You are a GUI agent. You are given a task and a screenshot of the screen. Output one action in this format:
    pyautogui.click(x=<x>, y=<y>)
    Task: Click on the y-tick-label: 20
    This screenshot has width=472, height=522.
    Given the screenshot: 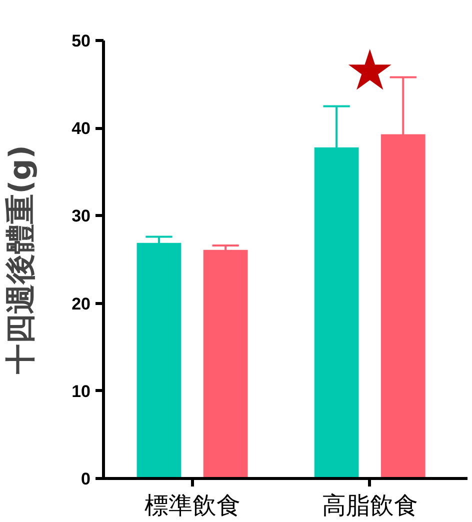 What is the action you would take?
    pyautogui.click(x=81, y=304)
    